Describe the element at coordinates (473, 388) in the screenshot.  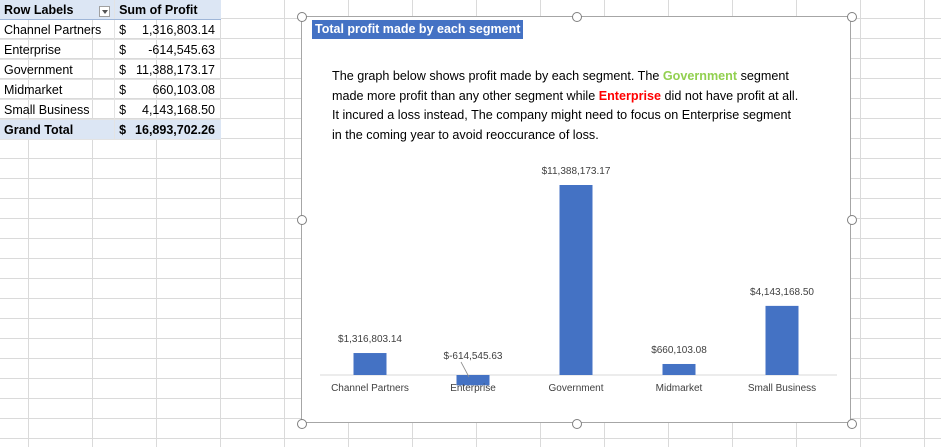
I see `category-label: Enterprise` at that location.